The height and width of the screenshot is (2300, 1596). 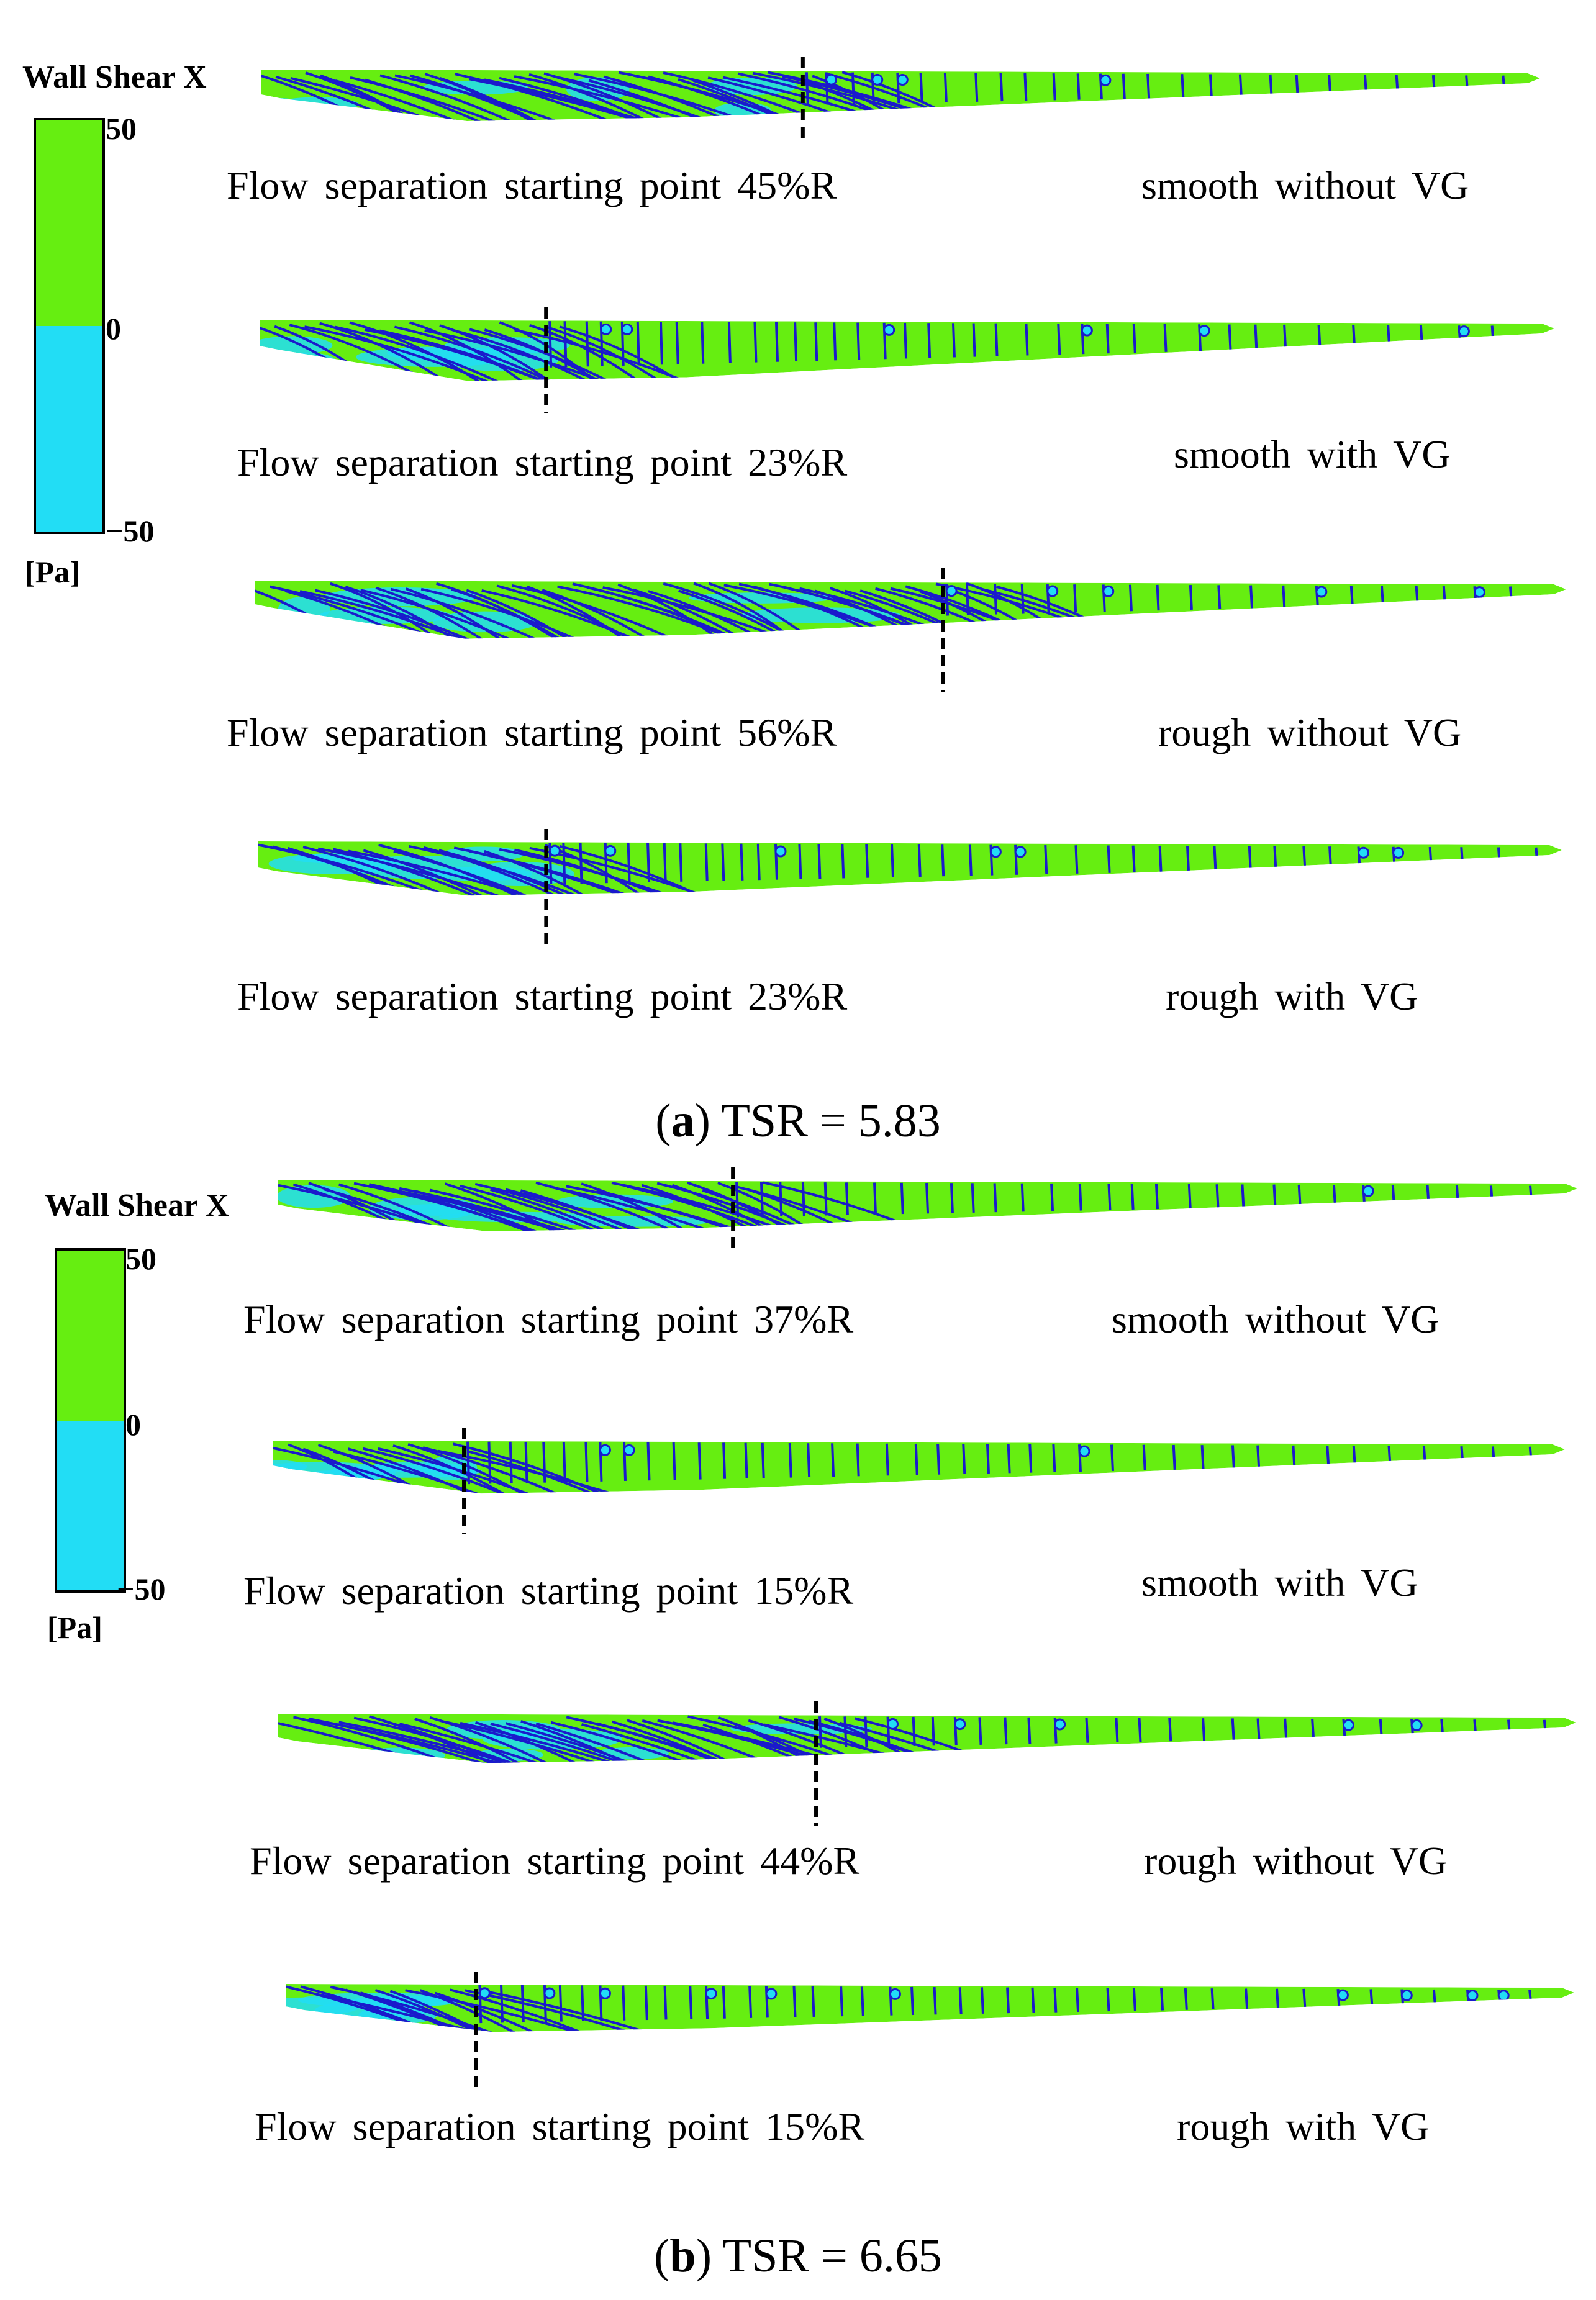 What do you see at coordinates (1296, 1861) in the screenshot?
I see `condition-label: rough without VG` at bounding box center [1296, 1861].